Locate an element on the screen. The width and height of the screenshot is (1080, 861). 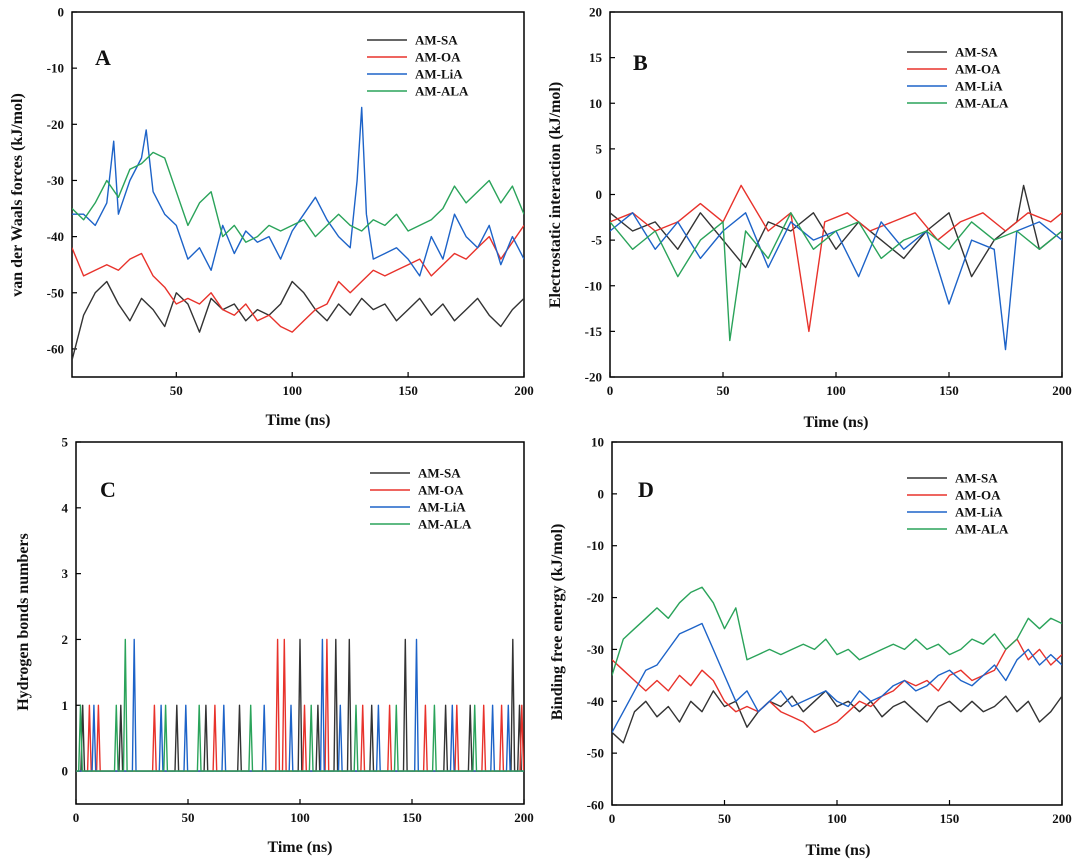
panel-d-xtick-label: 0 is located at coordinates (612, 818).